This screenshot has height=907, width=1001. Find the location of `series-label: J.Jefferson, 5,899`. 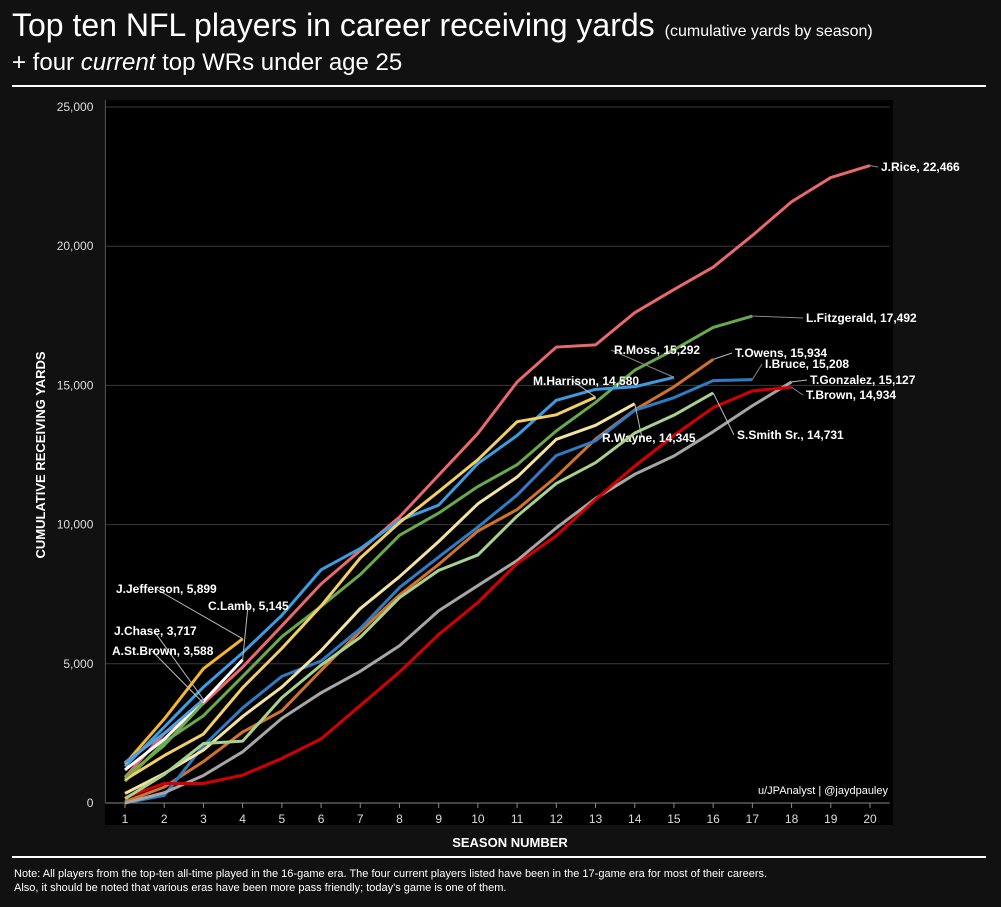

series-label: J.Jefferson, 5,899 is located at coordinates (166, 589).